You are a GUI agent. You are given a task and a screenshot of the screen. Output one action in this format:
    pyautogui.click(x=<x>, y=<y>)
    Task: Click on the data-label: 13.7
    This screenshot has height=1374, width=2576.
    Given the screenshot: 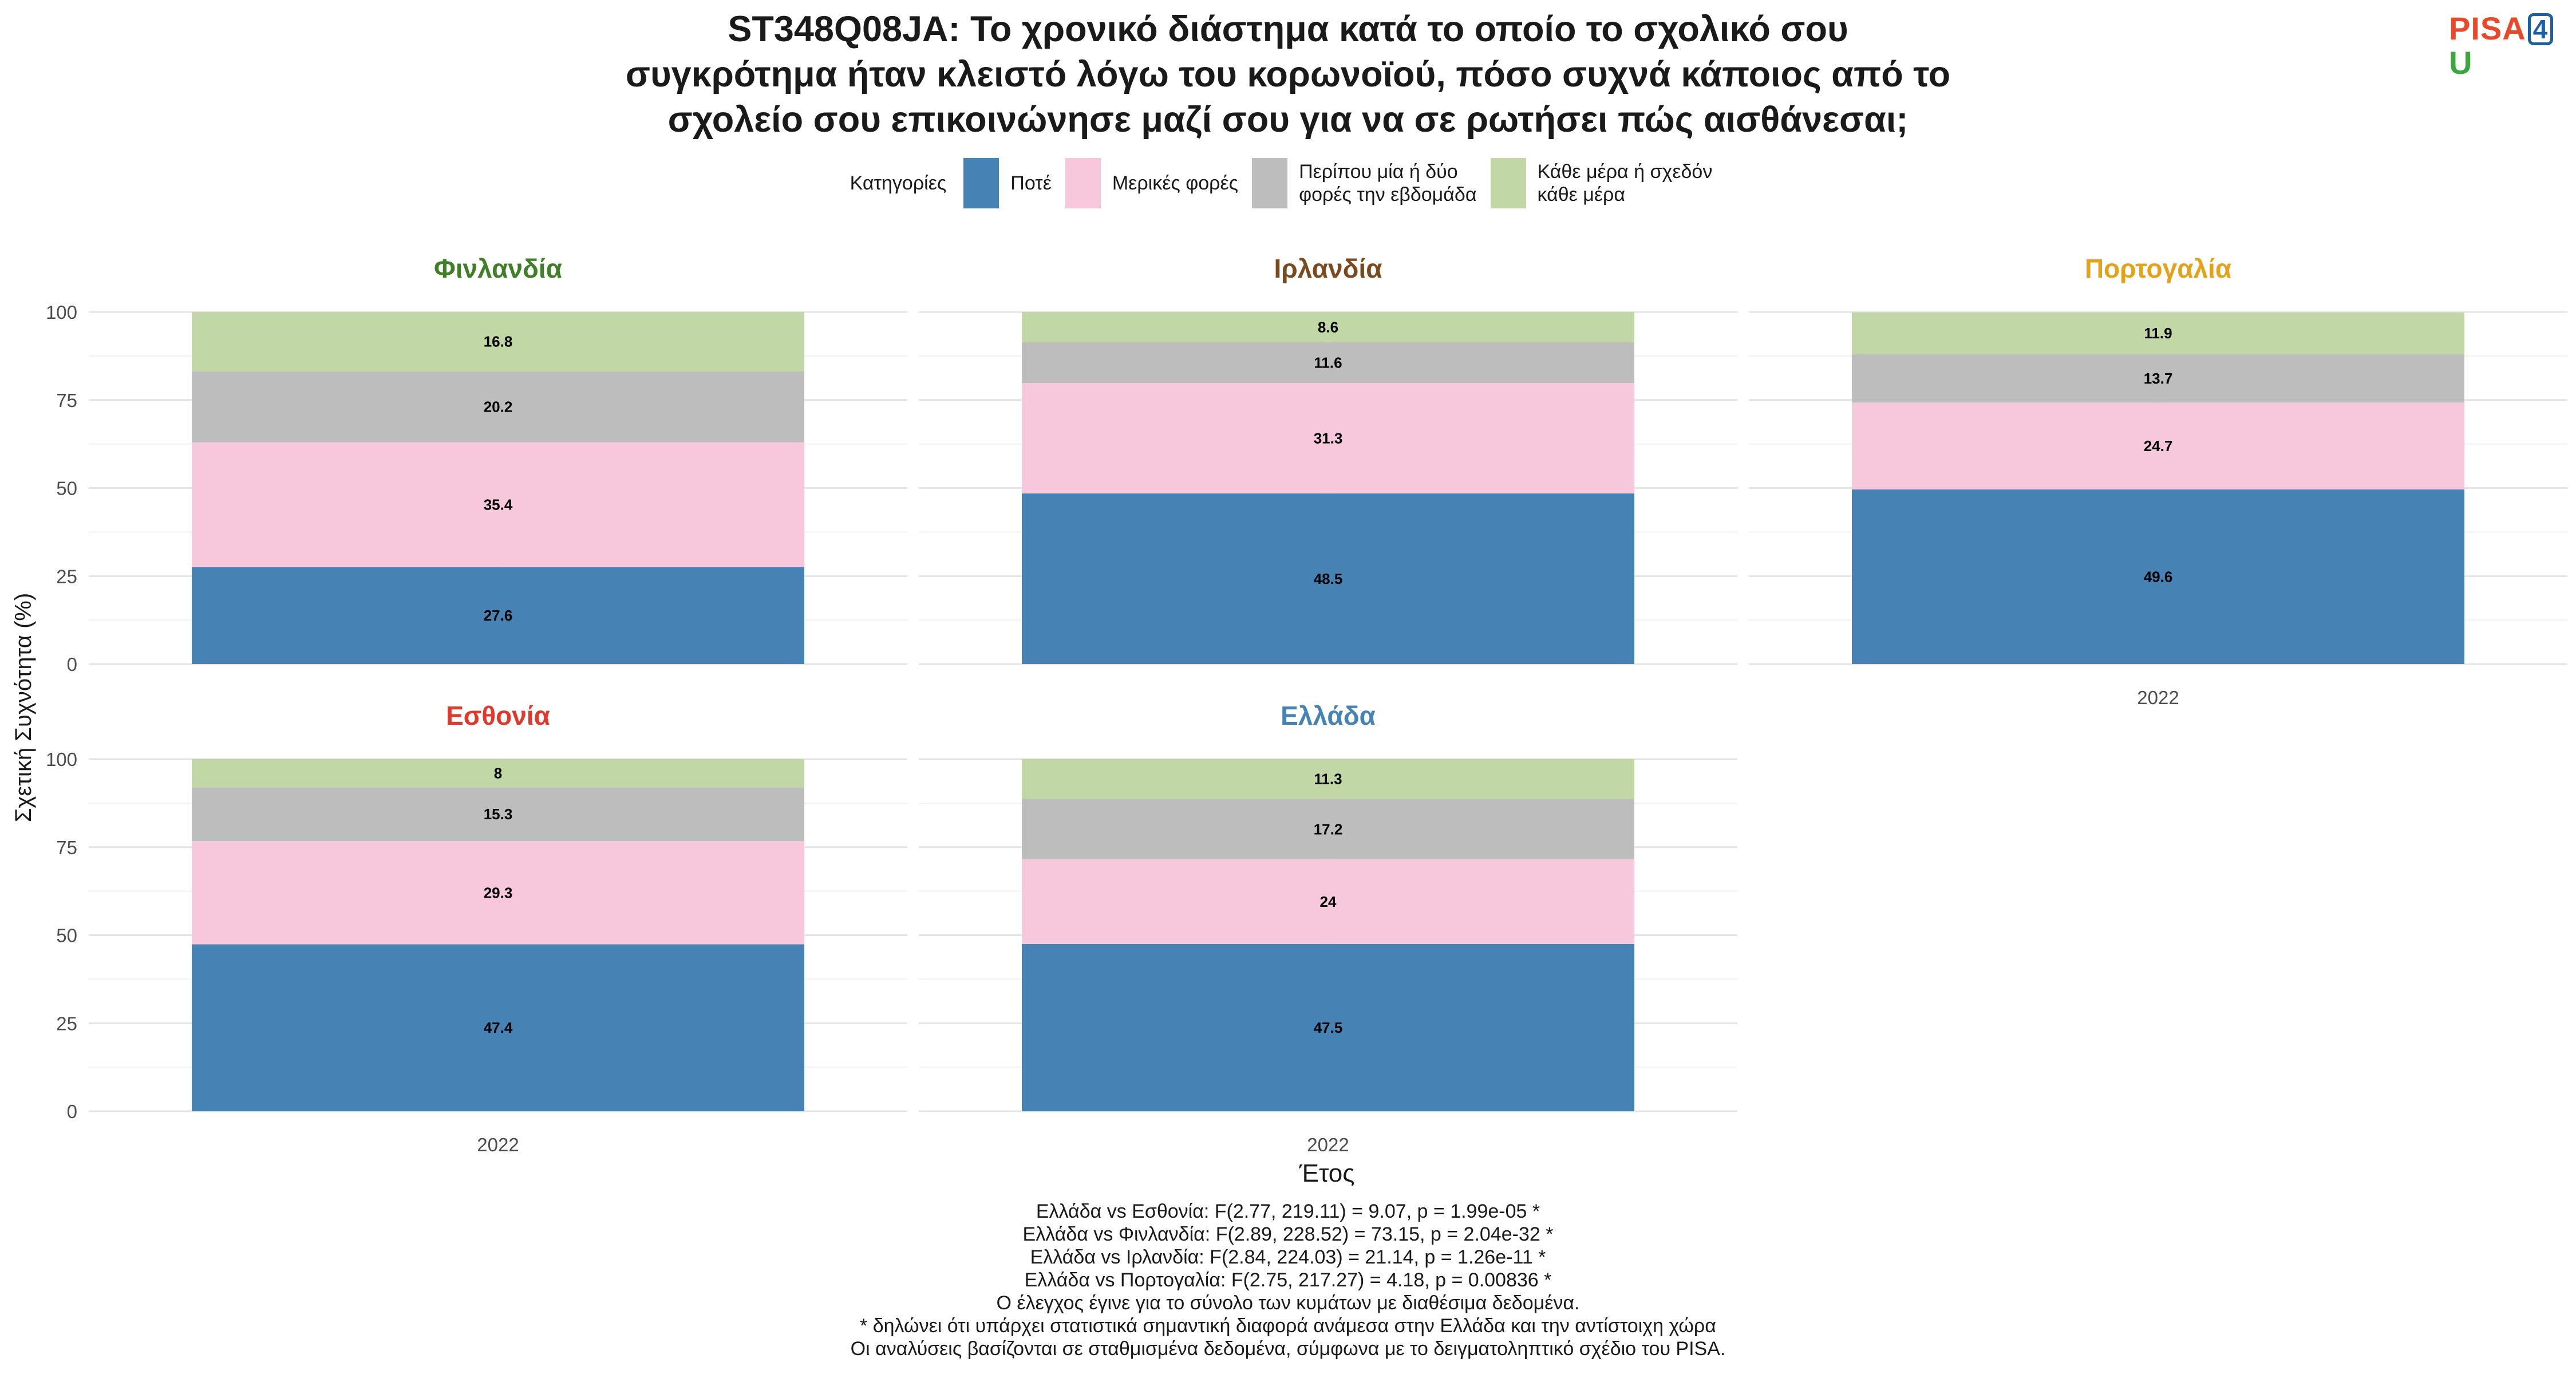 What is the action you would take?
    pyautogui.click(x=2158, y=378)
    